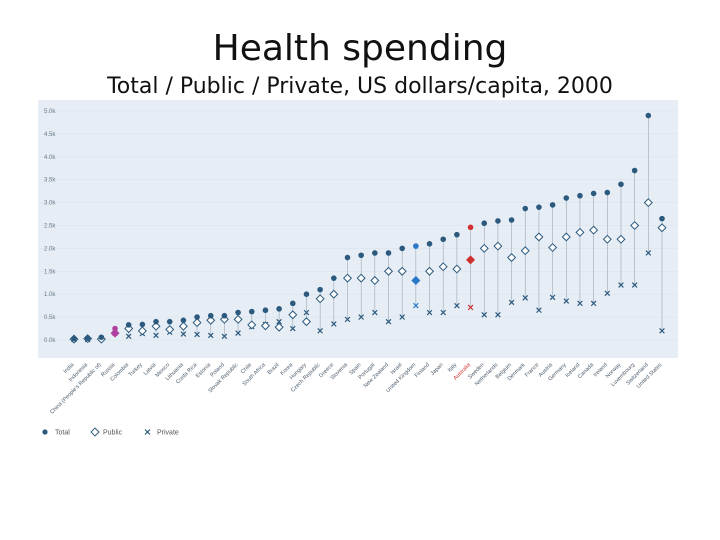  What do you see at coordinates (50, 341) in the screenshot?
I see `y-tick-label: 0.0k` at bounding box center [50, 341].